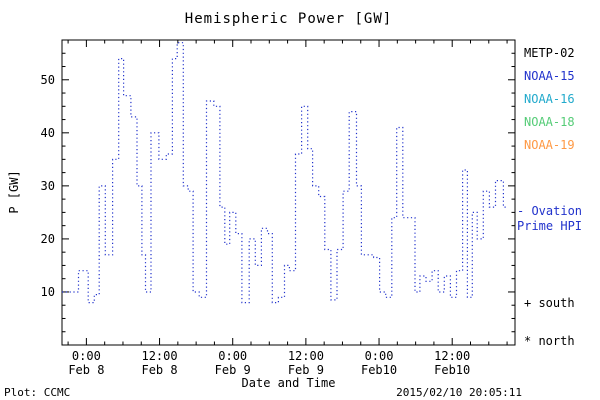 The width and height of the screenshot is (600, 400). I want to click on legend-noaa-16: NOAA-16, so click(549, 99).